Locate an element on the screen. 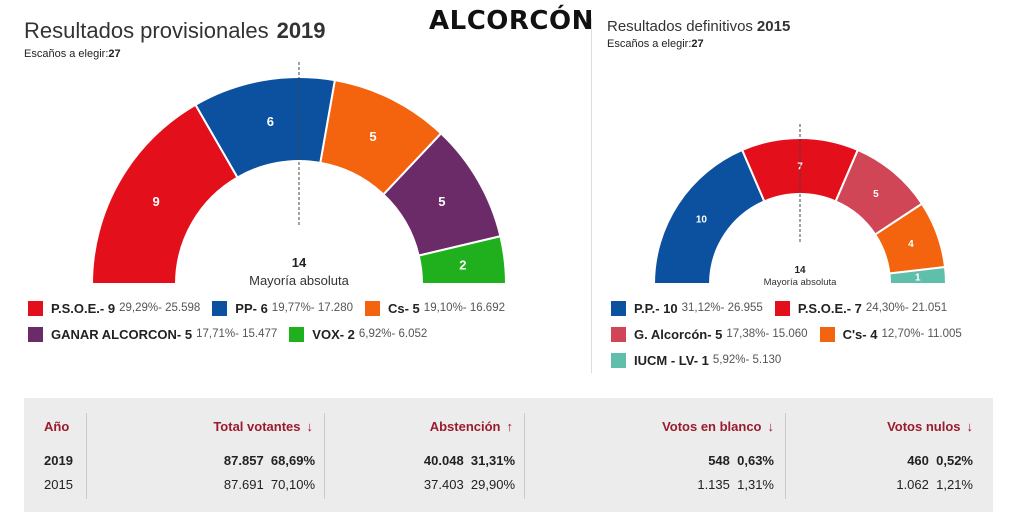 The height and width of the screenshot is (532, 1035). header-year: Año is located at coordinates (57, 426).